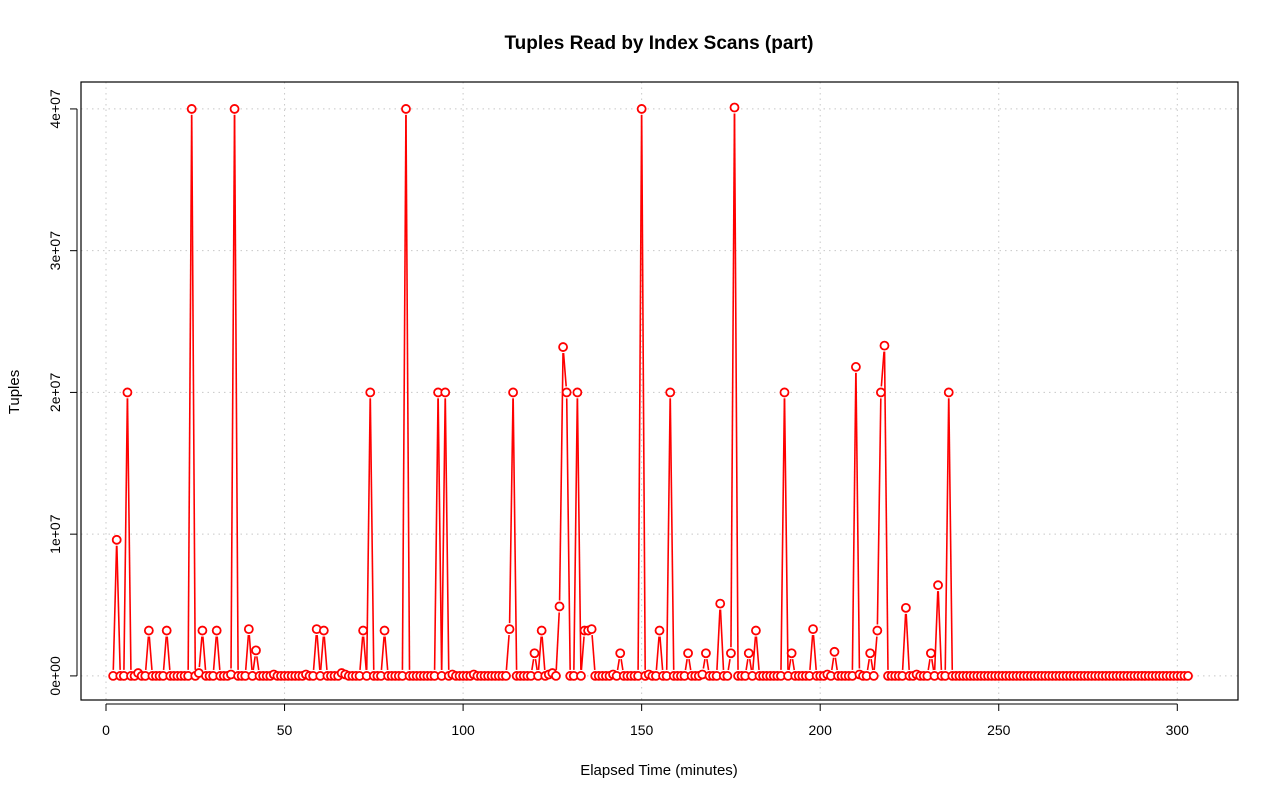 The height and width of the screenshot is (801, 1280). Describe the element at coordinates (658, 43) in the screenshot. I see `chart-title: Tuples Read by Index Scans (part)` at that location.